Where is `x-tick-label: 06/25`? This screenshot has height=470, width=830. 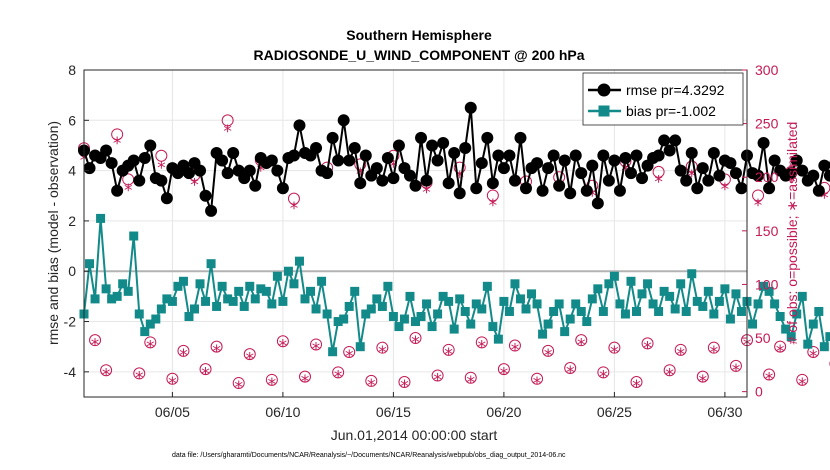
x-tick-label: 06/25 is located at coordinates (614, 412).